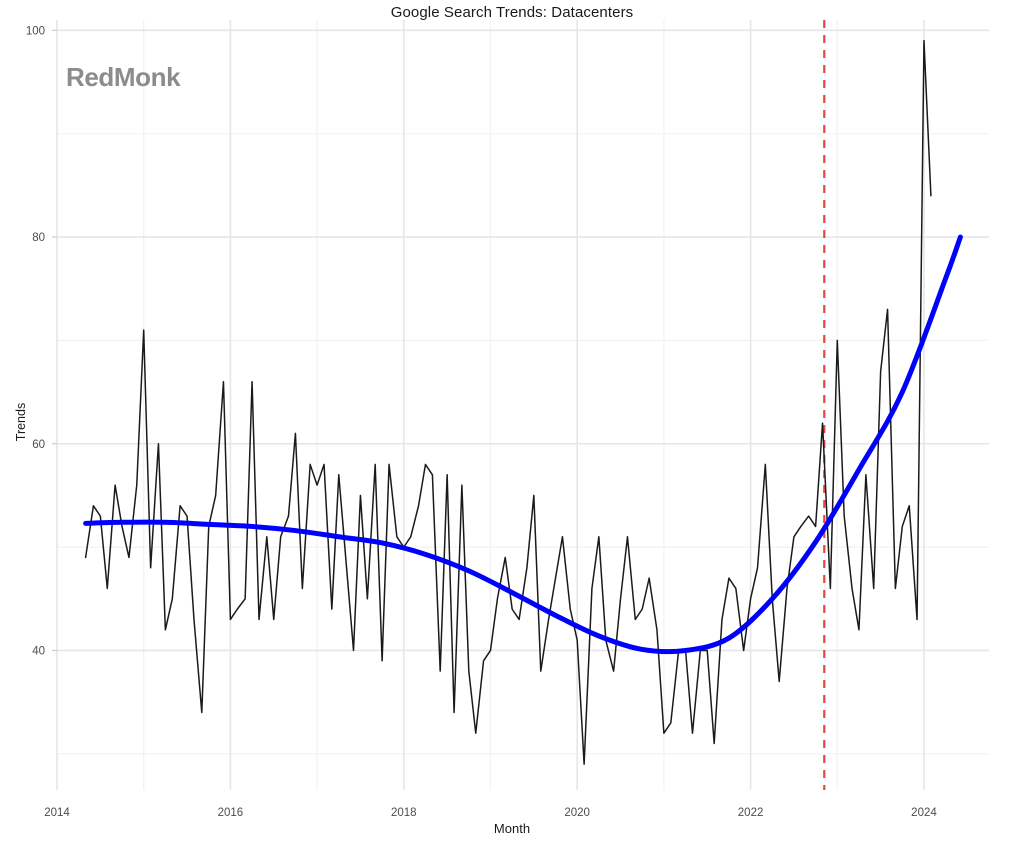  I want to click on y-tick-labels: 40 60 80 100, so click(41, 341).